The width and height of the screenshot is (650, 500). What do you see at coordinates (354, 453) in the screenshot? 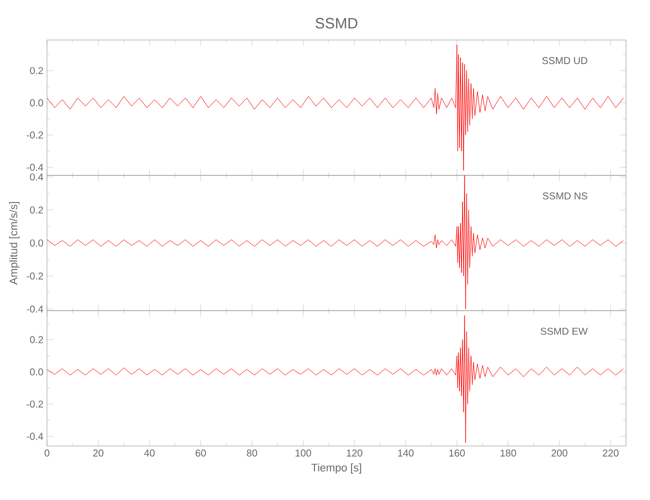
I see `x-tick-label: 120` at bounding box center [354, 453].